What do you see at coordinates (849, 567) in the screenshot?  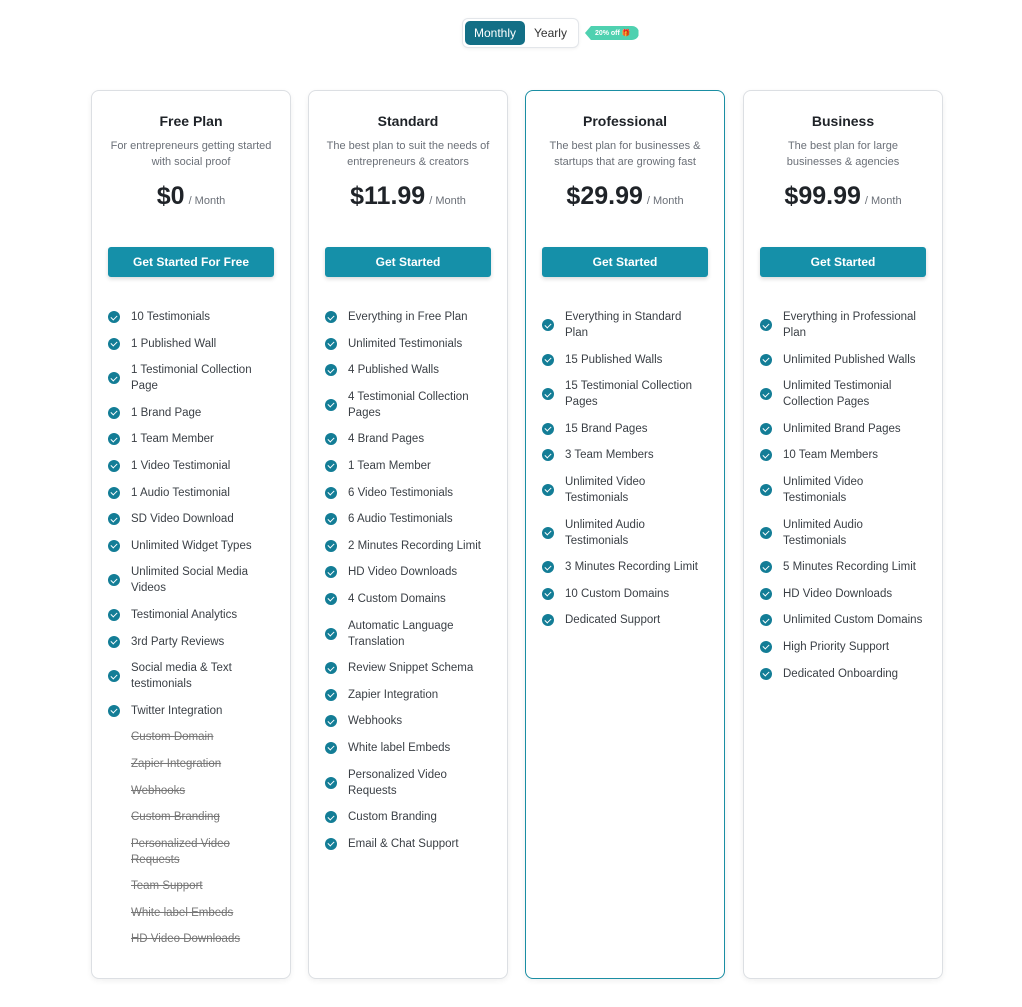 I see `feature-label: 5 Minutes Recording Limit` at bounding box center [849, 567].